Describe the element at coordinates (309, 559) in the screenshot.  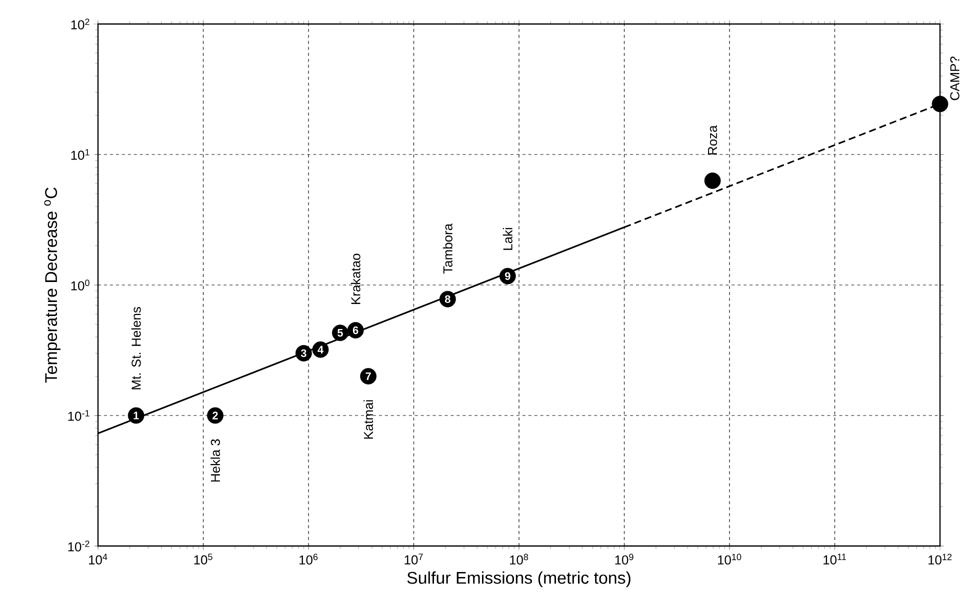
I see `x-tick-label: 10$^{6}$` at that location.